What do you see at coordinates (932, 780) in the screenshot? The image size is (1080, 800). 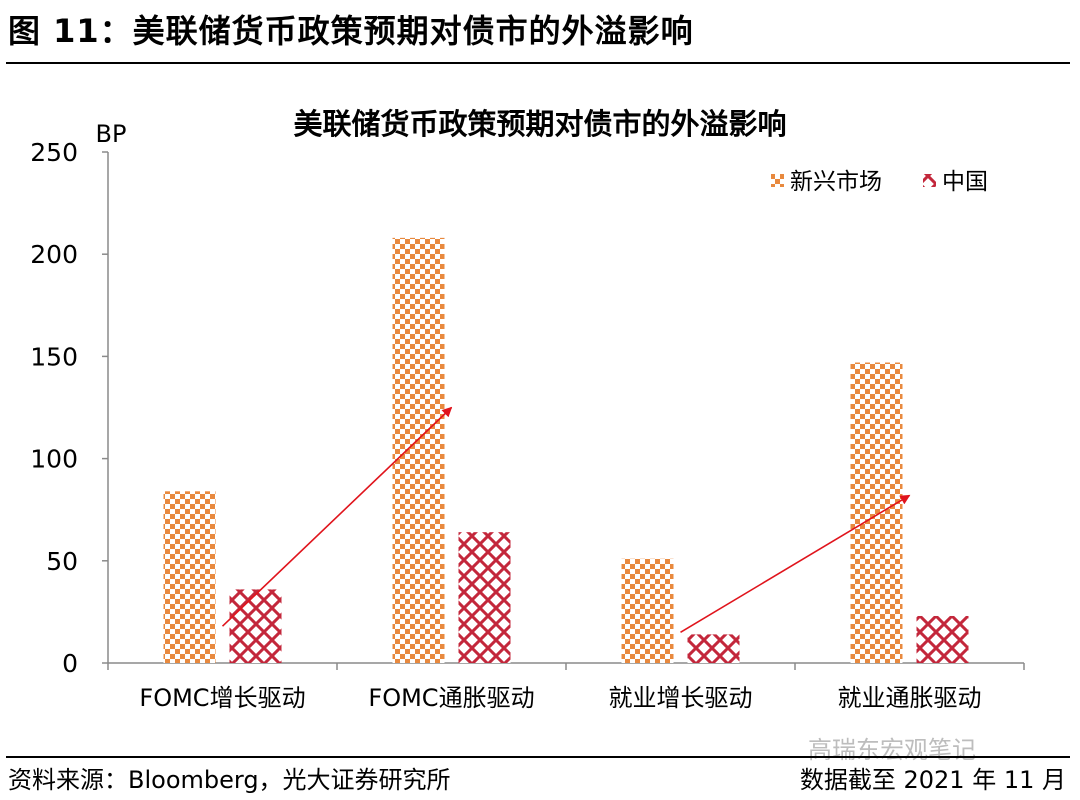 I see `data-date-note: 数据截至 2021 年 11 月` at bounding box center [932, 780].